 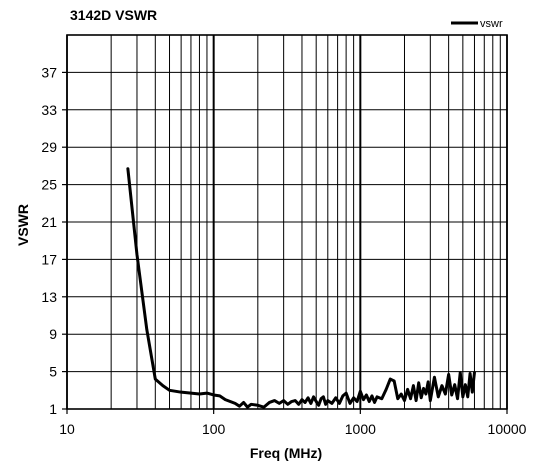 I want to click on y-tick-label: 29, so click(x=49, y=147).